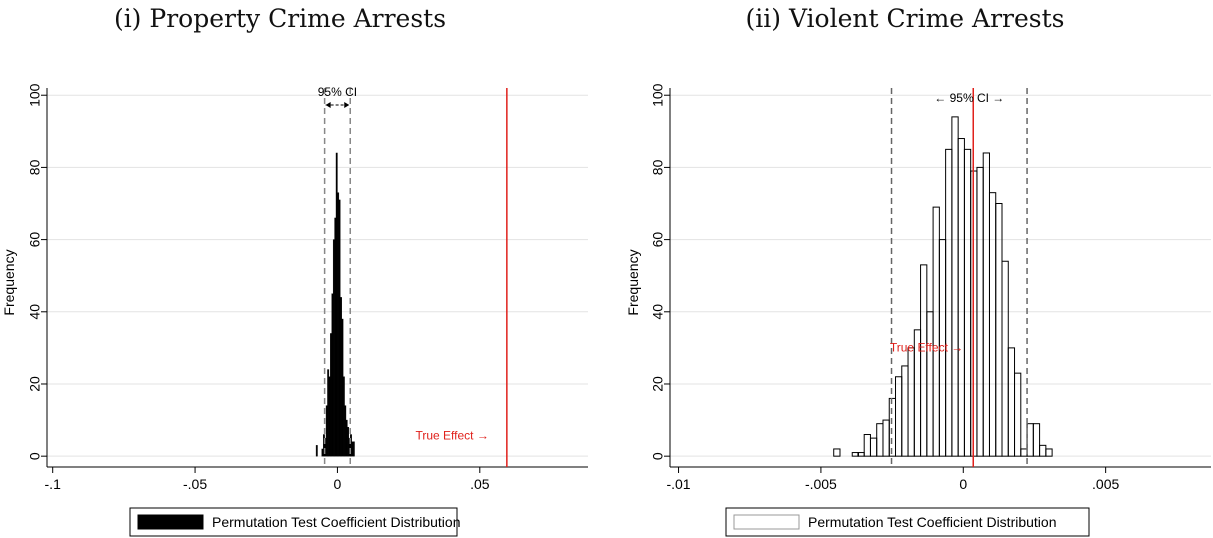  Describe the element at coordinates (347, 105) in the screenshot. I see `property-ci-arrowhead-right` at that location.